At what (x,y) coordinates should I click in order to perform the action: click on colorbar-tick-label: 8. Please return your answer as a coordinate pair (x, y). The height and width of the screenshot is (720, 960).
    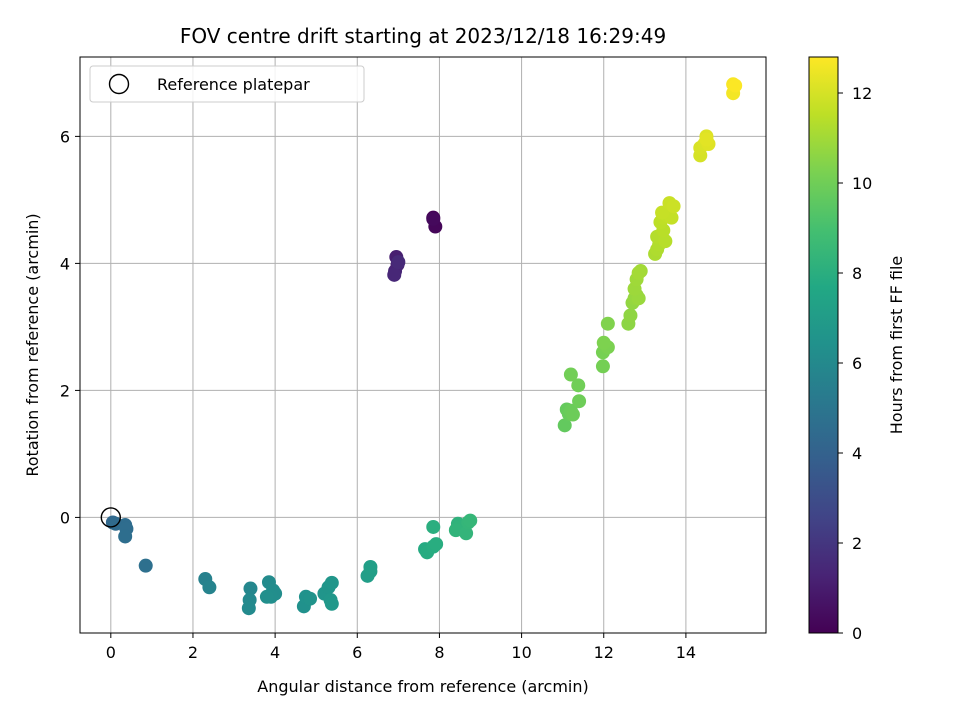
    Looking at the image, I should click on (857, 273).